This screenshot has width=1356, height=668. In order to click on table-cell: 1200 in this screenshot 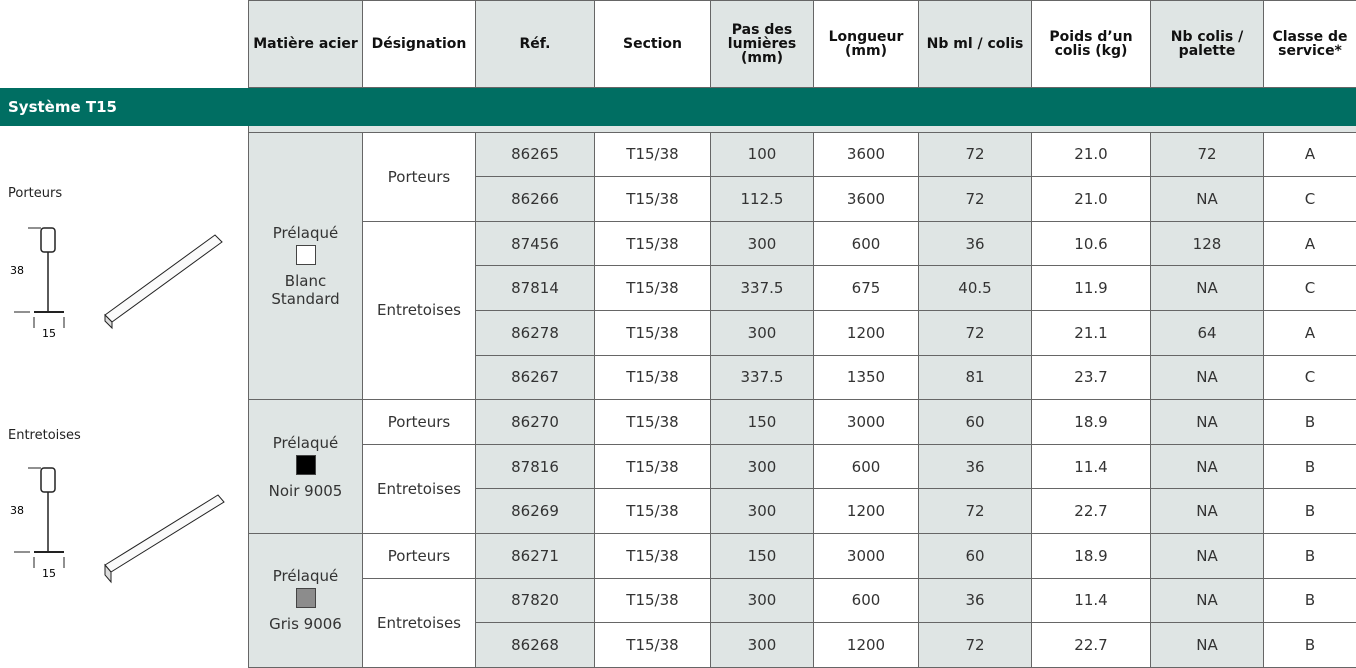, I will do `click(866, 511)`.